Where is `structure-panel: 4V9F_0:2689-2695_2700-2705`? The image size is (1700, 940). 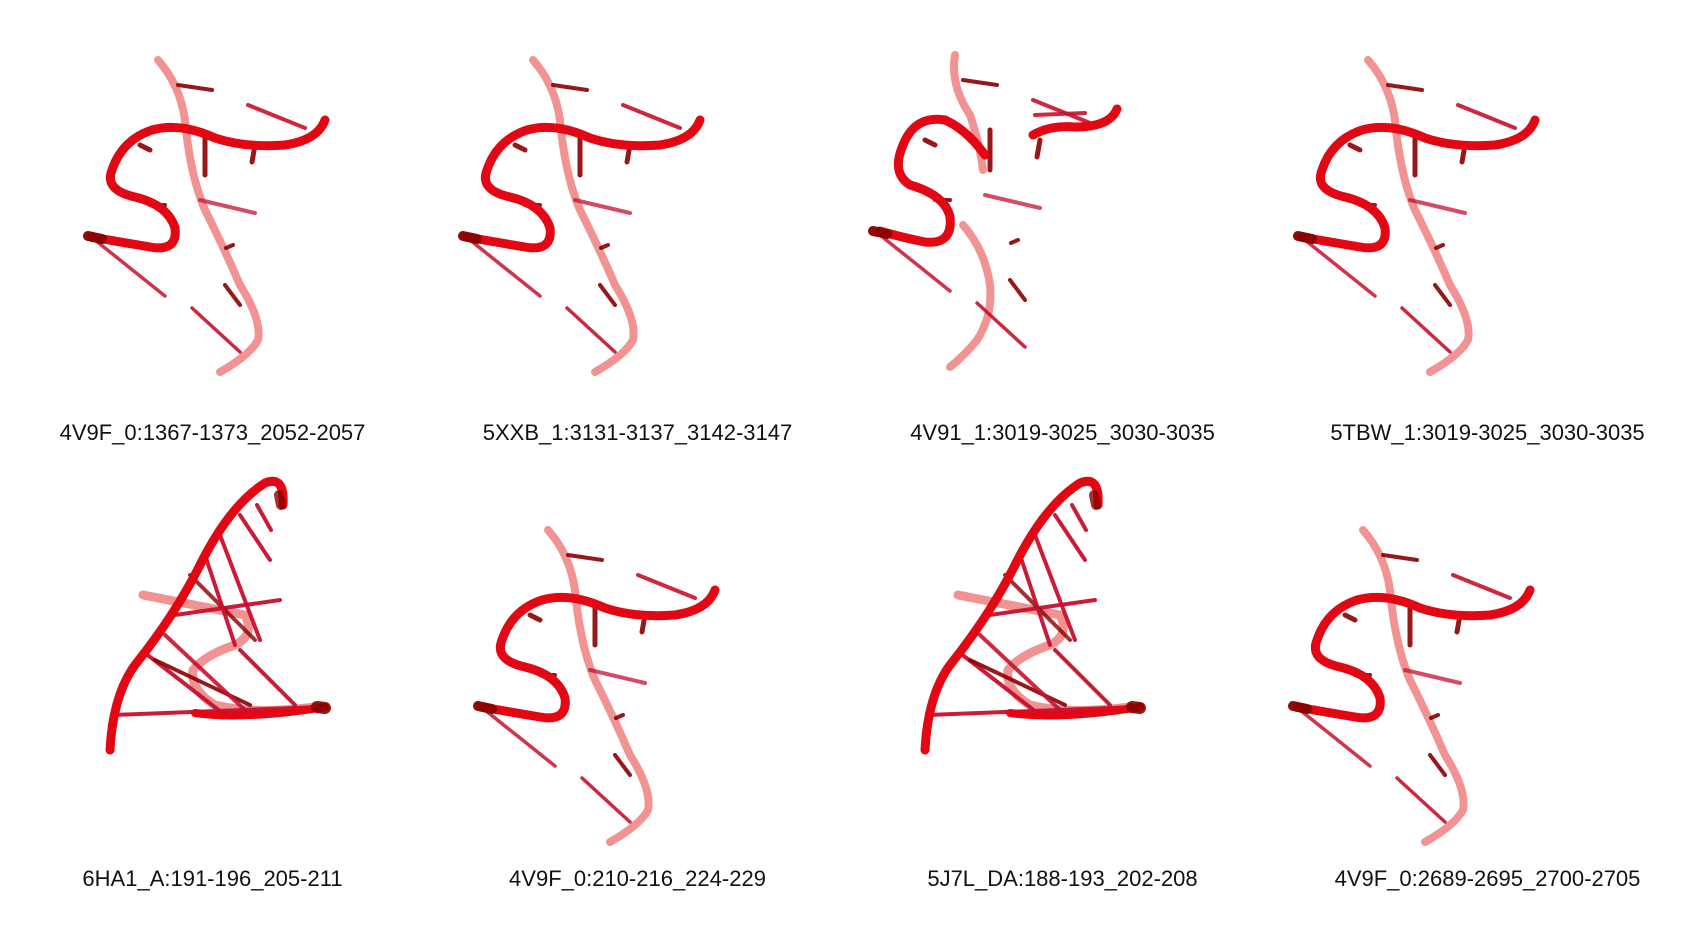 structure-panel: 4V9F_0:2689-2695_2700-2705 is located at coordinates (1487, 705).